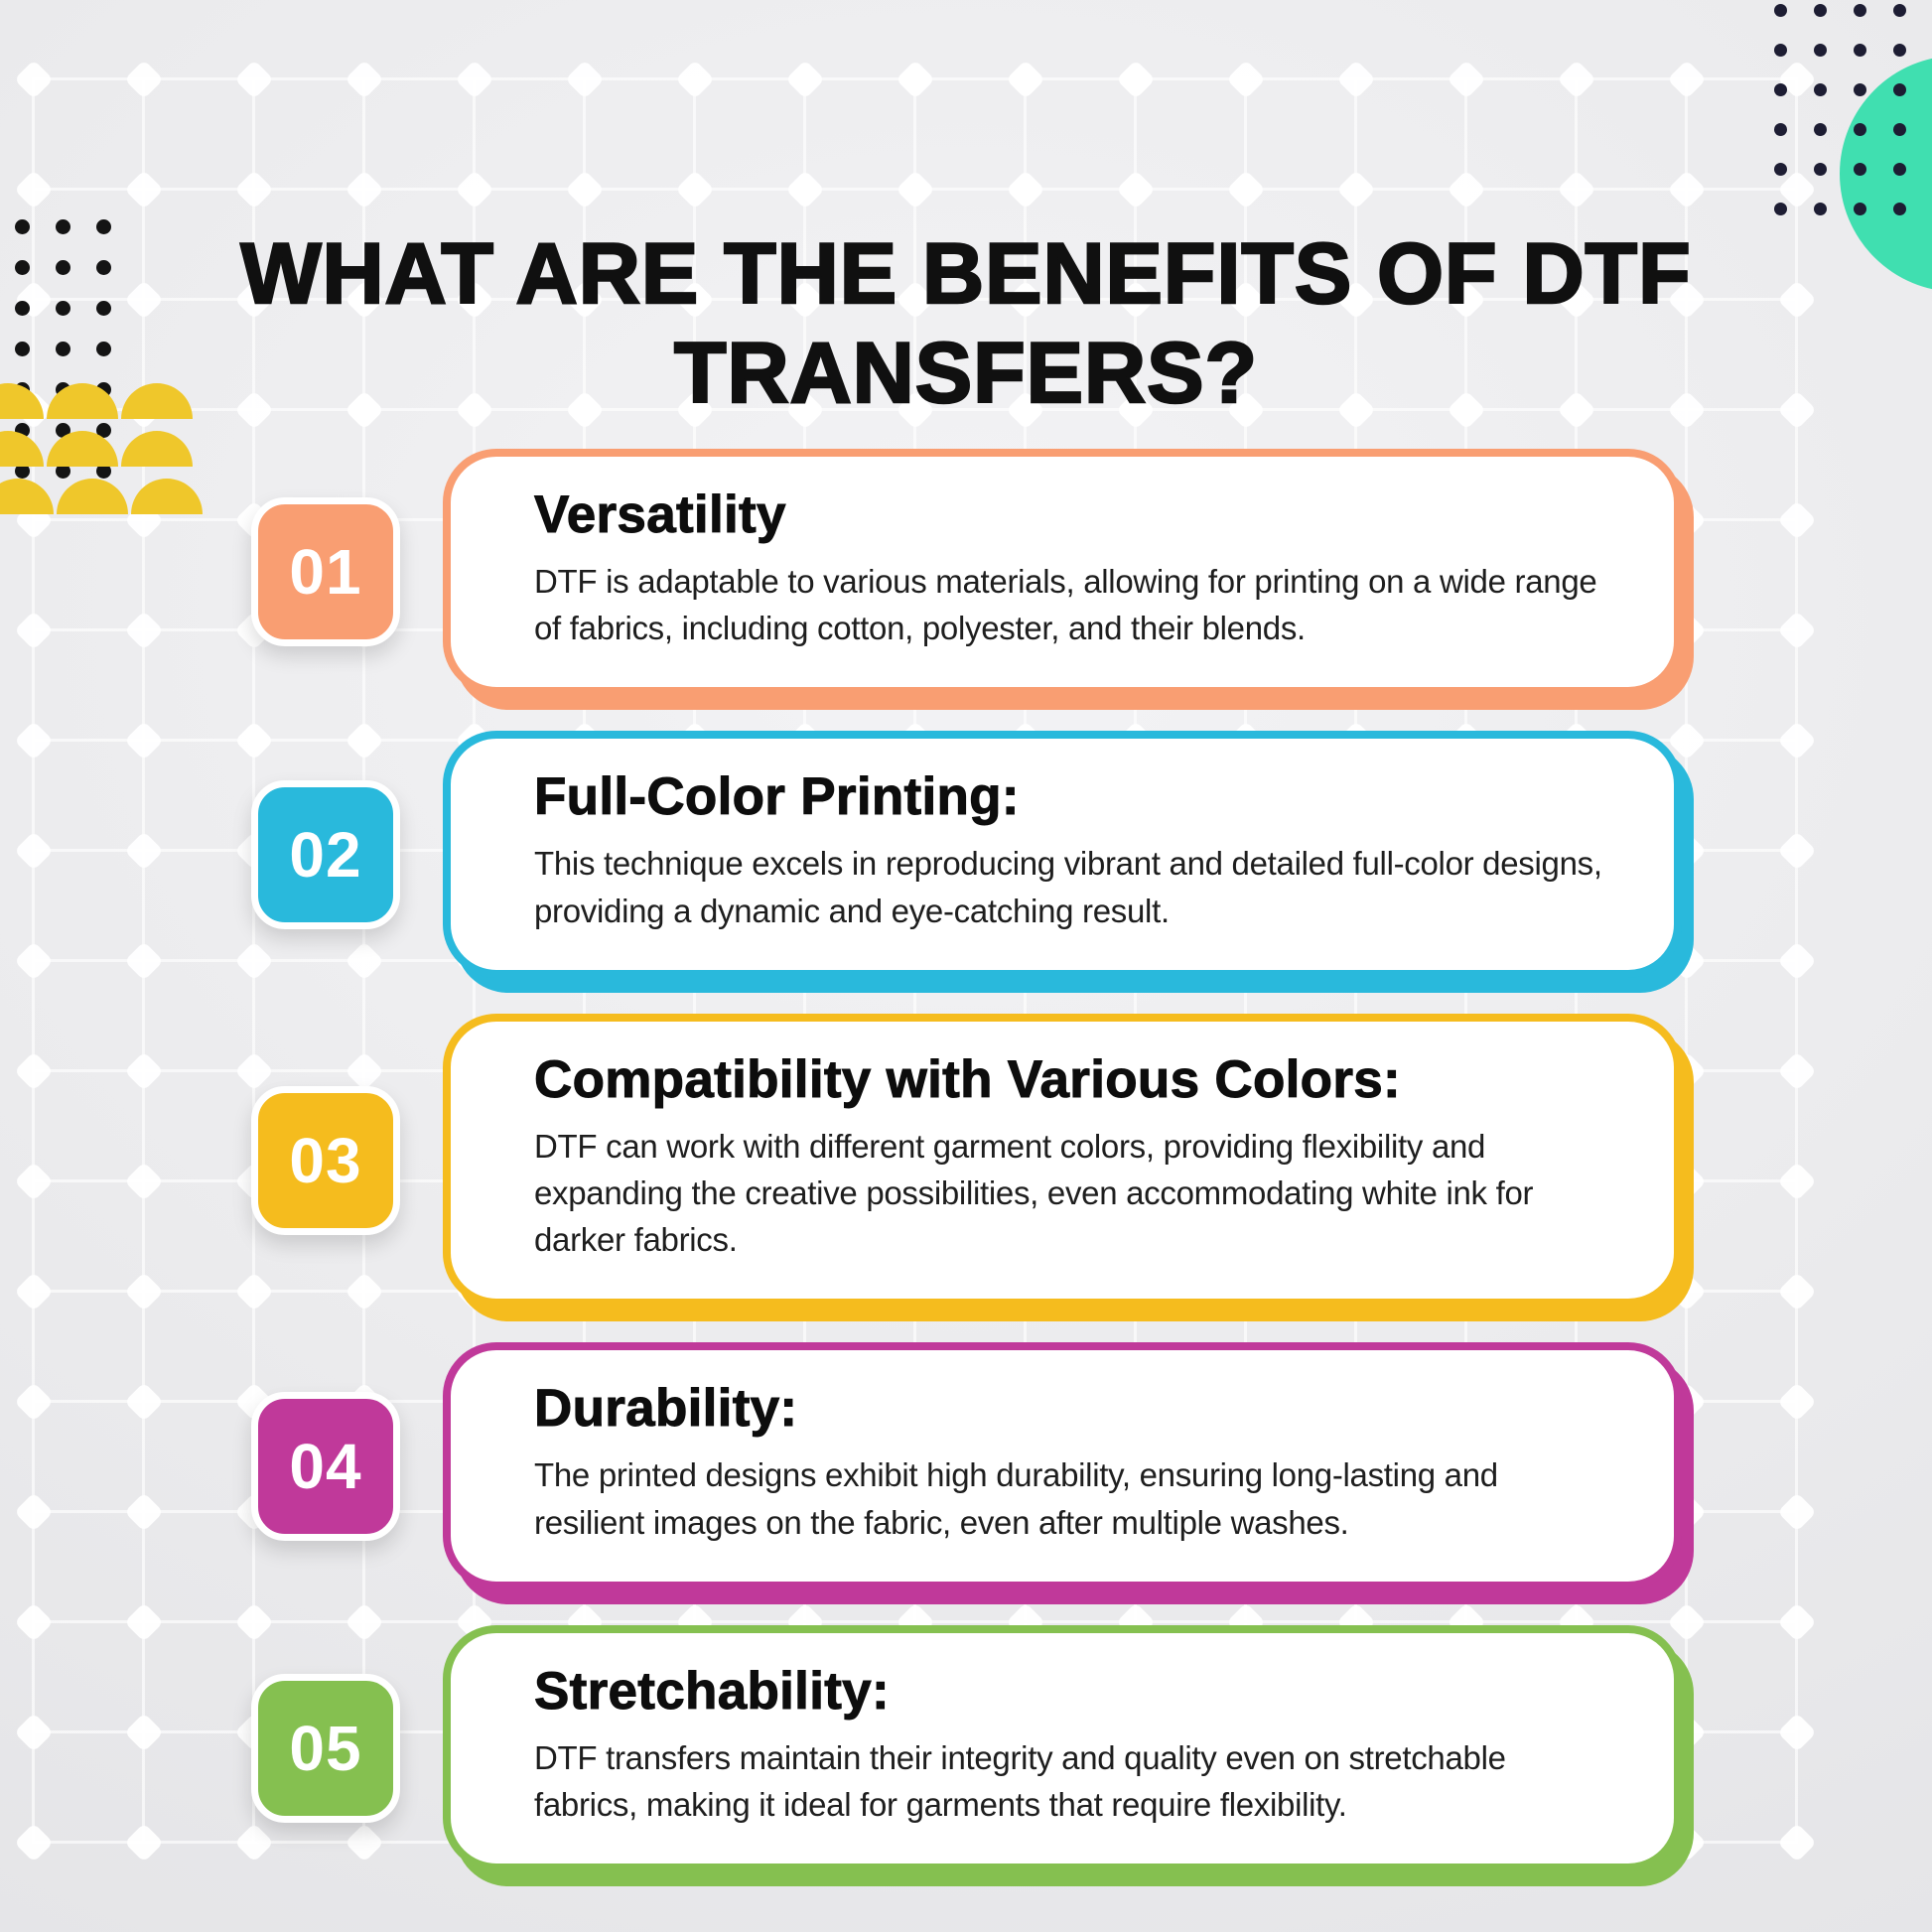 The height and width of the screenshot is (1932, 1932). Describe the element at coordinates (326, 1160) in the screenshot. I see `number-badge-03: 03` at that location.